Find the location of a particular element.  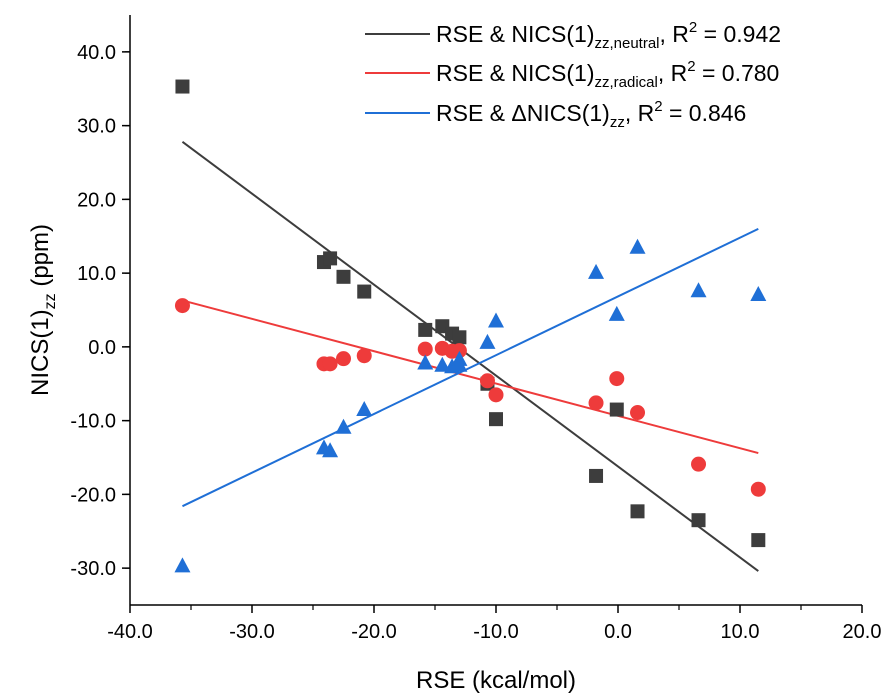

y-axis-label: NICS(1)zz (ppm) is located at coordinates (43, 310).